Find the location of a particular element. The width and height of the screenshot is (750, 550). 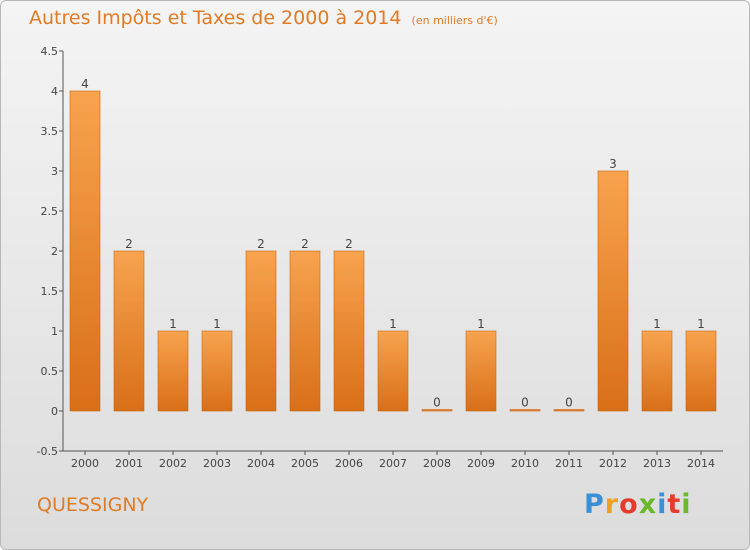

value-label: 4 is located at coordinates (85, 84).